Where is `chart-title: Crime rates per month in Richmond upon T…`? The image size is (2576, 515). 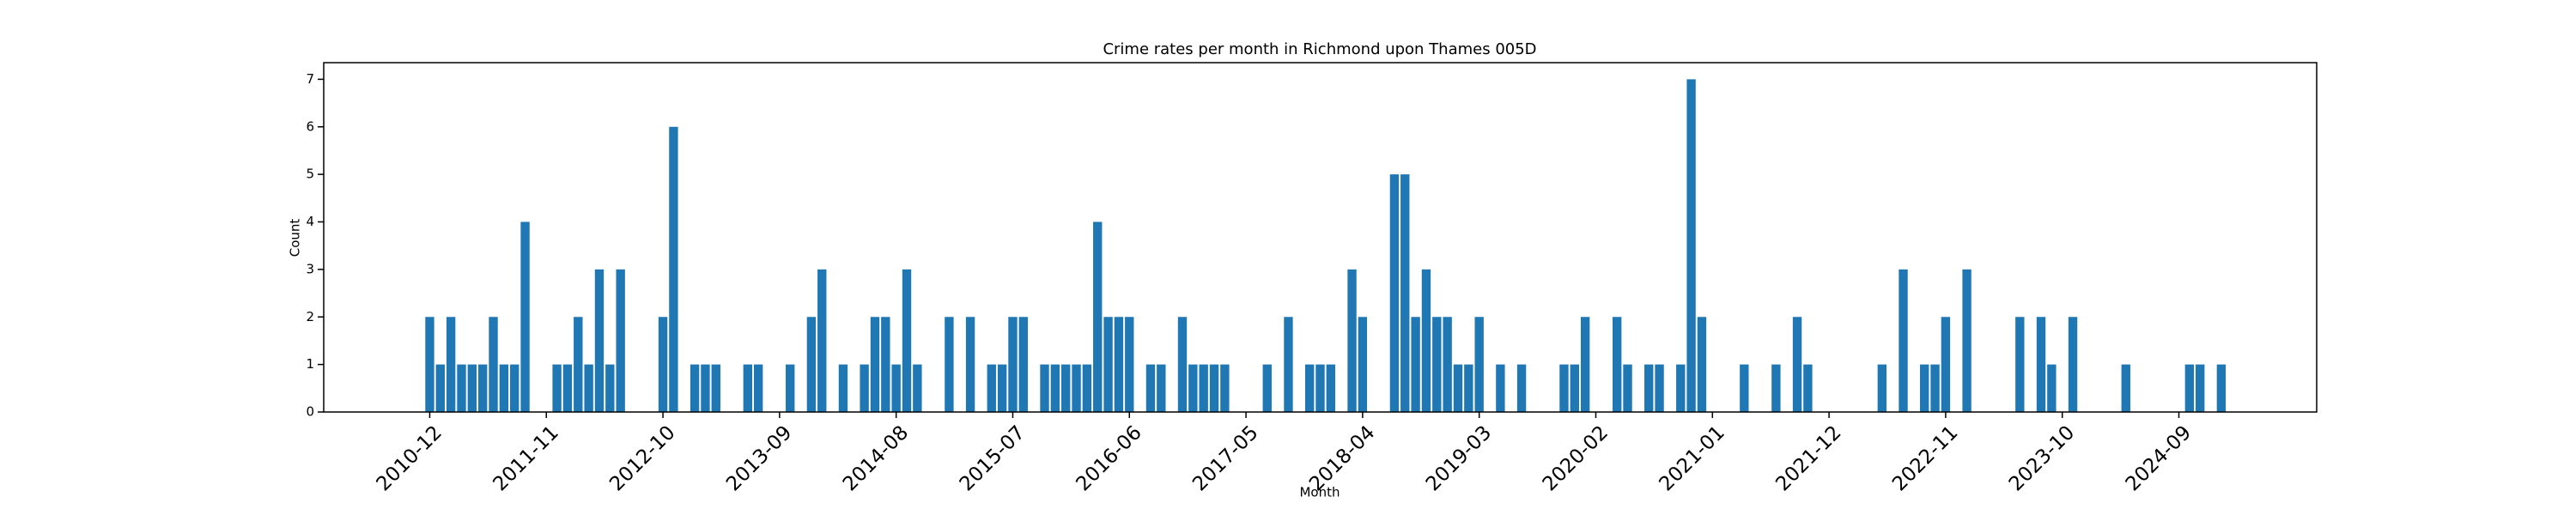 chart-title: Crime rates per month in Richmond upon T… is located at coordinates (1319, 49).